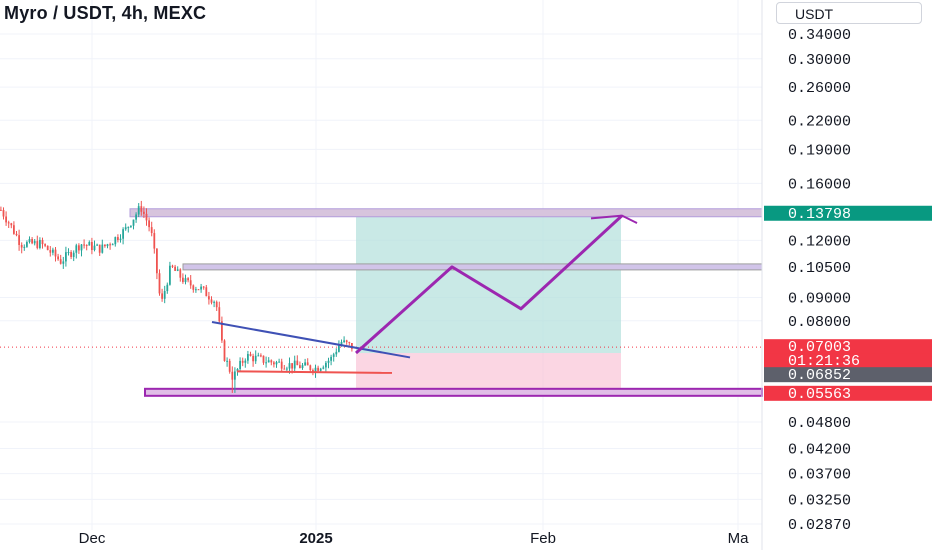 Image resolution: width=932 pixels, height=550 pixels. I want to click on y-tick-label: 0.02870, so click(819, 525).